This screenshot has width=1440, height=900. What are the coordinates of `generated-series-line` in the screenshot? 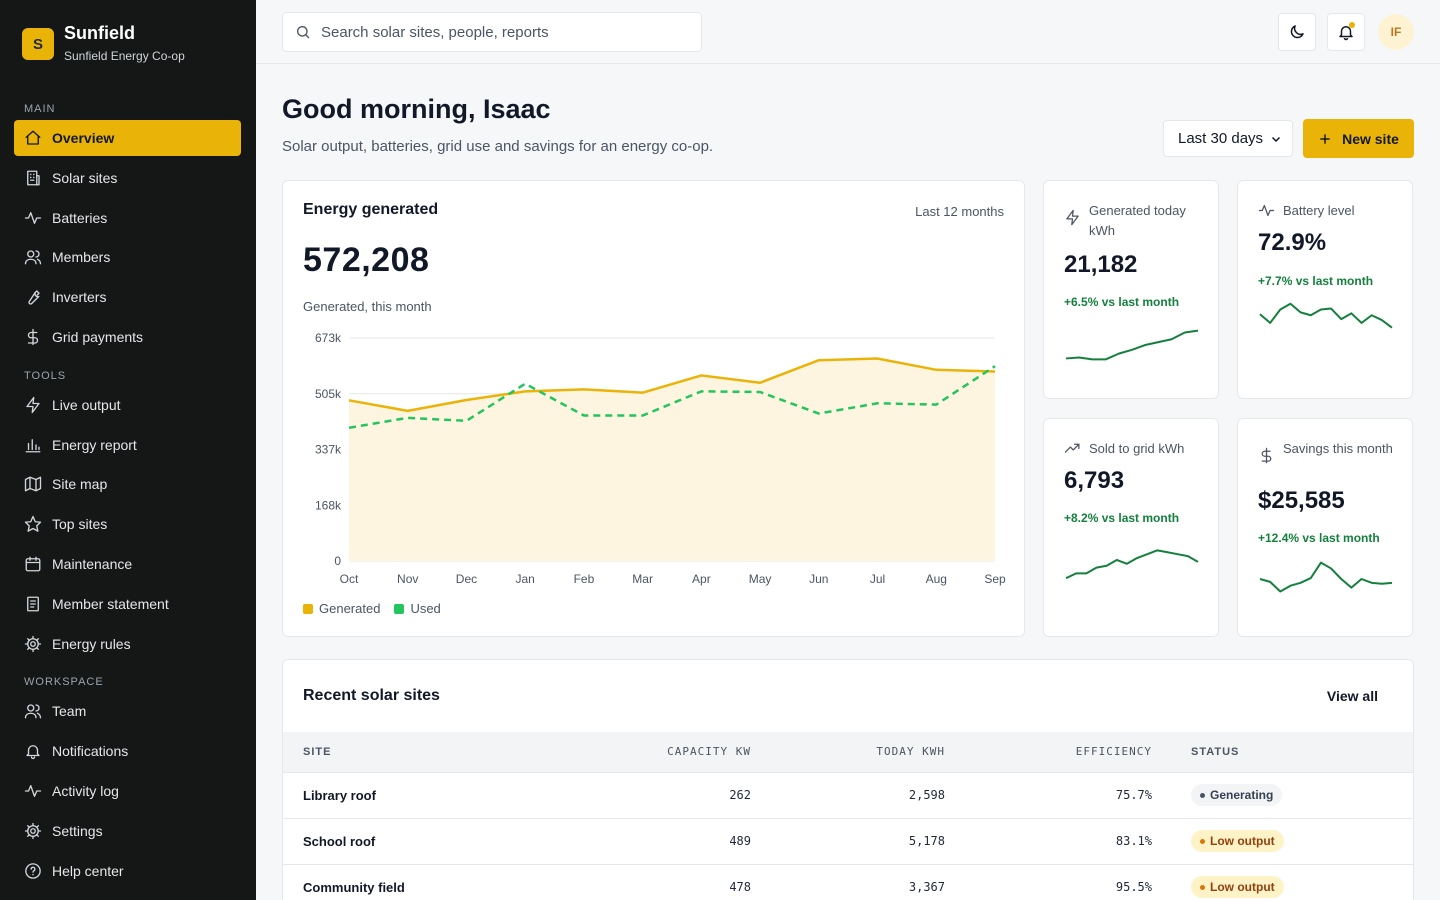 It's located at (672, 385).